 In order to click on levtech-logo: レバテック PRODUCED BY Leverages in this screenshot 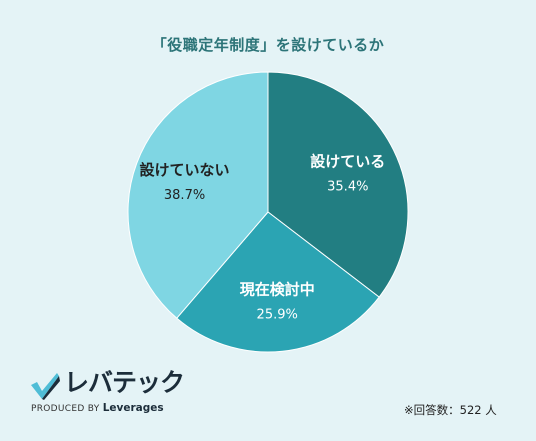, I will do `click(110, 394)`.